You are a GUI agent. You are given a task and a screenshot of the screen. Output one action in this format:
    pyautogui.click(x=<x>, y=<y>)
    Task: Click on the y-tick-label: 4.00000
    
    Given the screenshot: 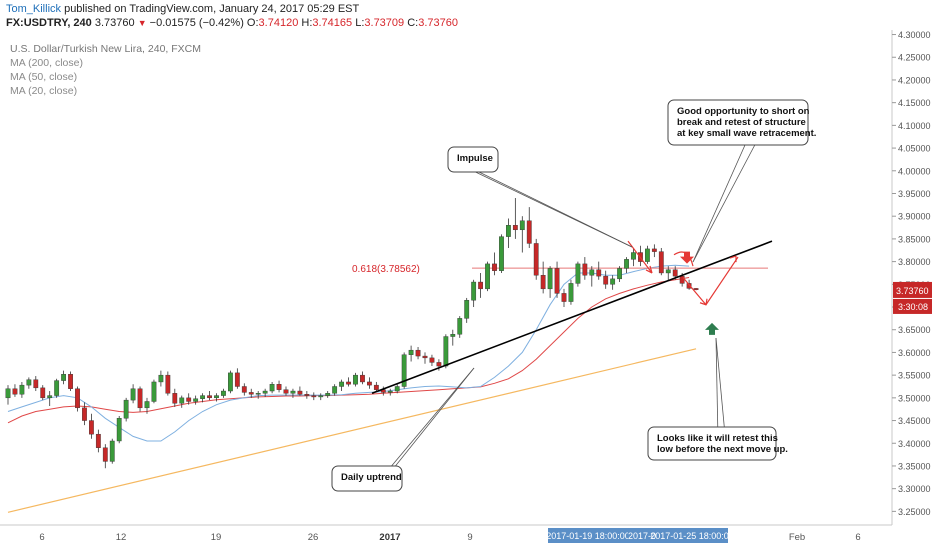 What is the action you would take?
    pyautogui.click(x=914, y=171)
    